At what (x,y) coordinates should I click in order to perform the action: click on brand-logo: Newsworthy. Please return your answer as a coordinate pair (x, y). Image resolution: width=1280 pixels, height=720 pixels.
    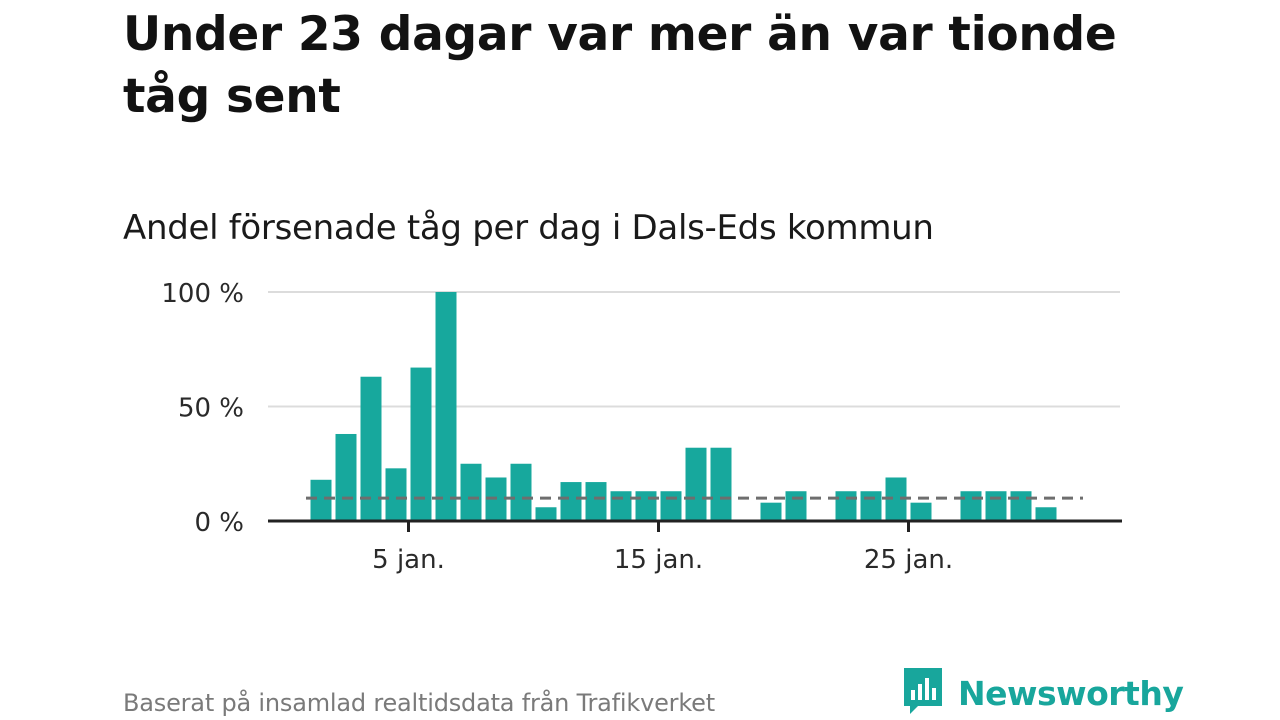
    Looking at the image, I should click on (1043, 693).